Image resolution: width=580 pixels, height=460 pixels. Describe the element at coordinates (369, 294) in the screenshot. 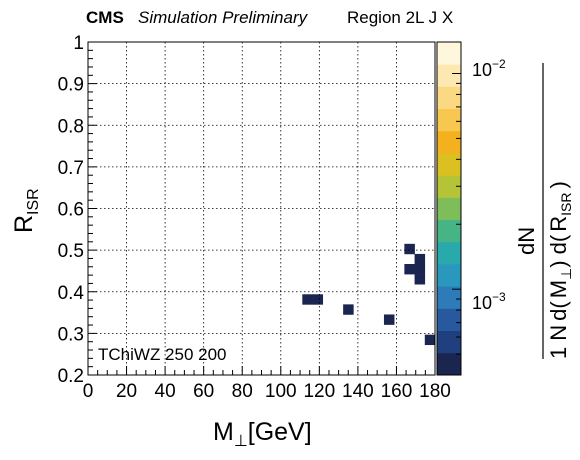

I see `heatmap-cells` at that location.